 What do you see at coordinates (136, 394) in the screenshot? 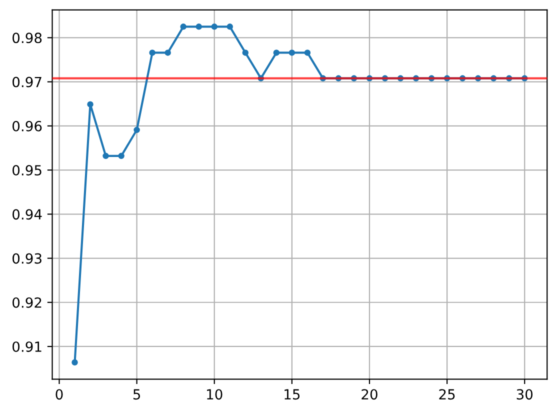
I see `x-tick-label: 5` at bounding box center [136, 394].